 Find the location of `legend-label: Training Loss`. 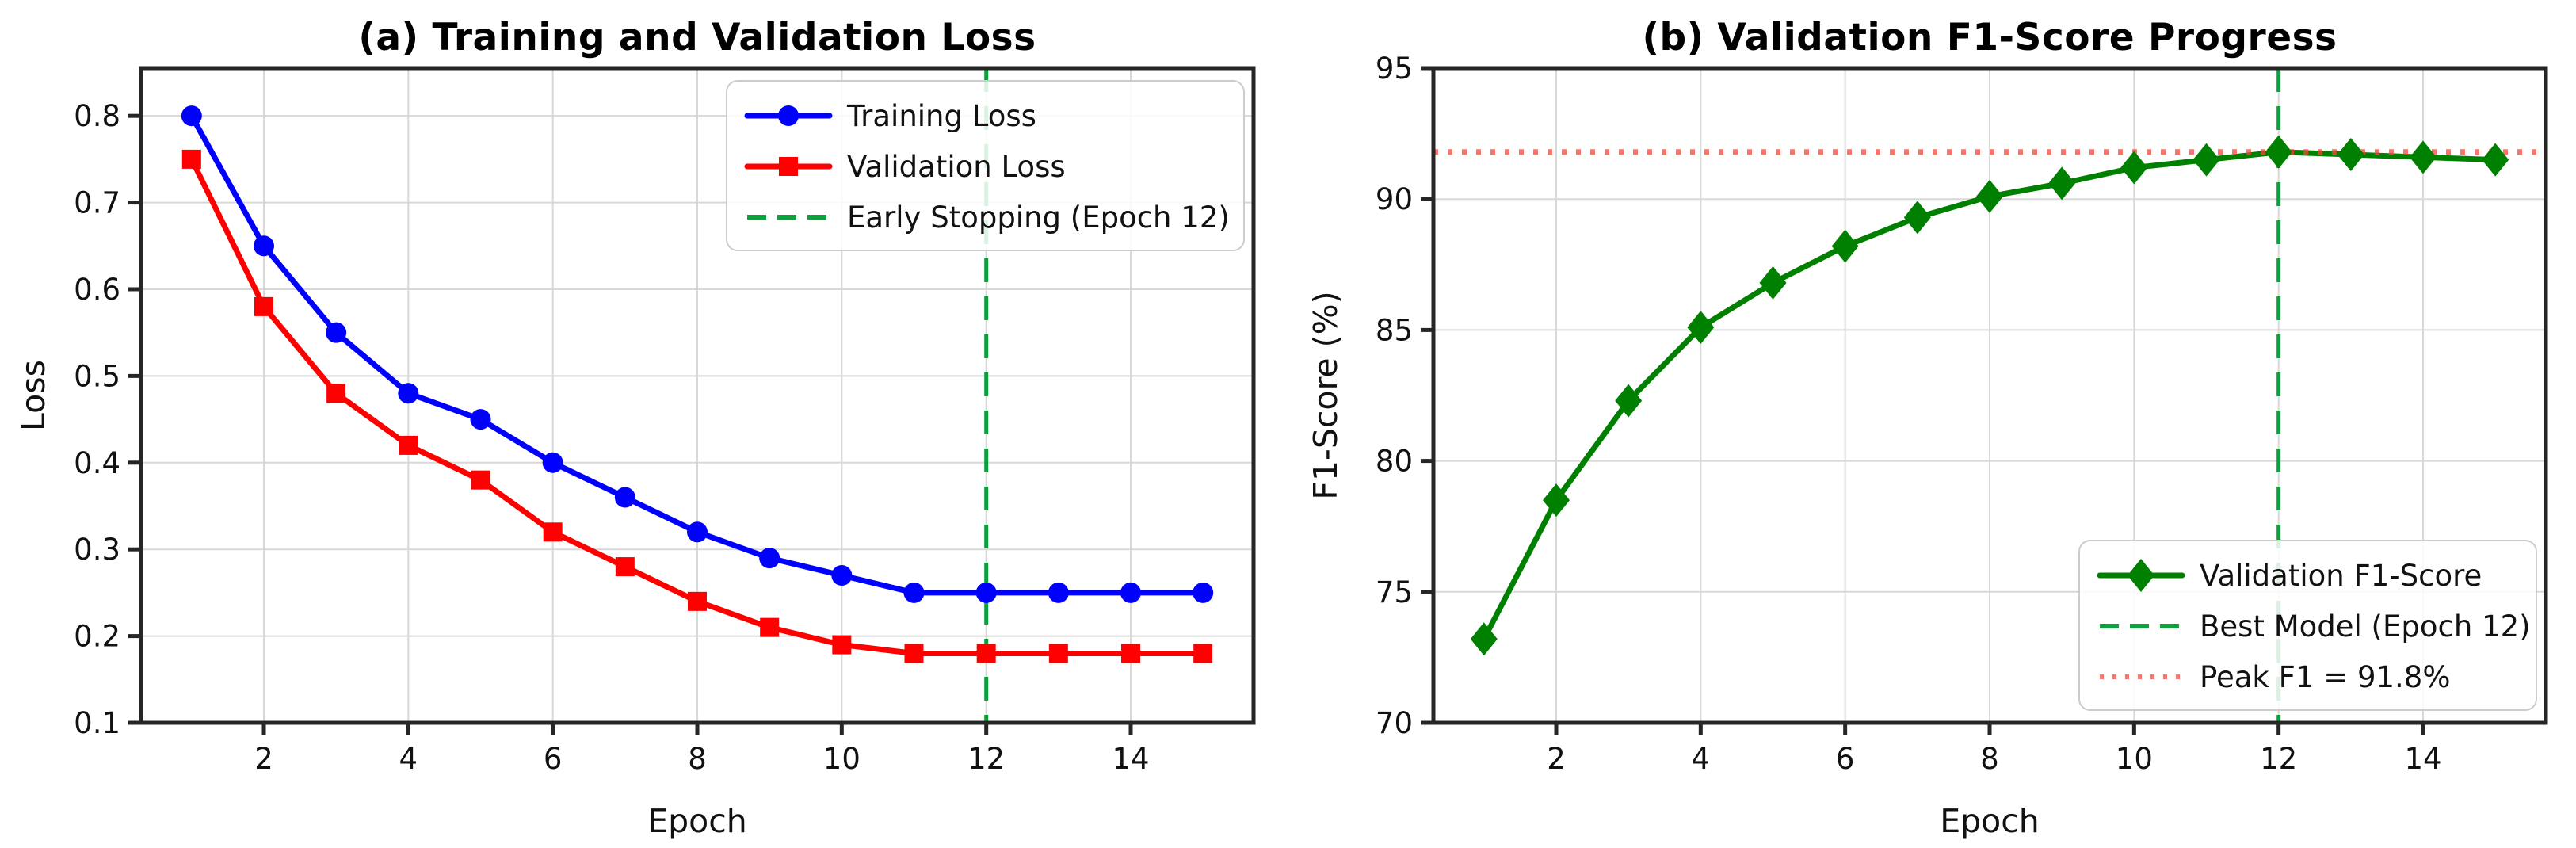

legend-label: Training Loss is located at coordinates (941, 116).